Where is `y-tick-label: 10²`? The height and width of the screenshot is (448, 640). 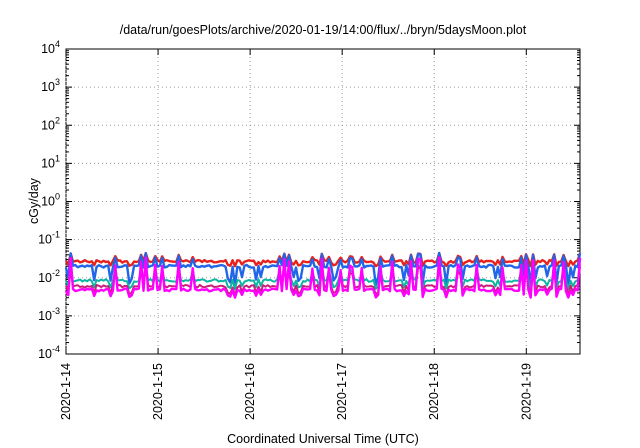
y-tick-label: 10² is located at coordinates (50, 123).